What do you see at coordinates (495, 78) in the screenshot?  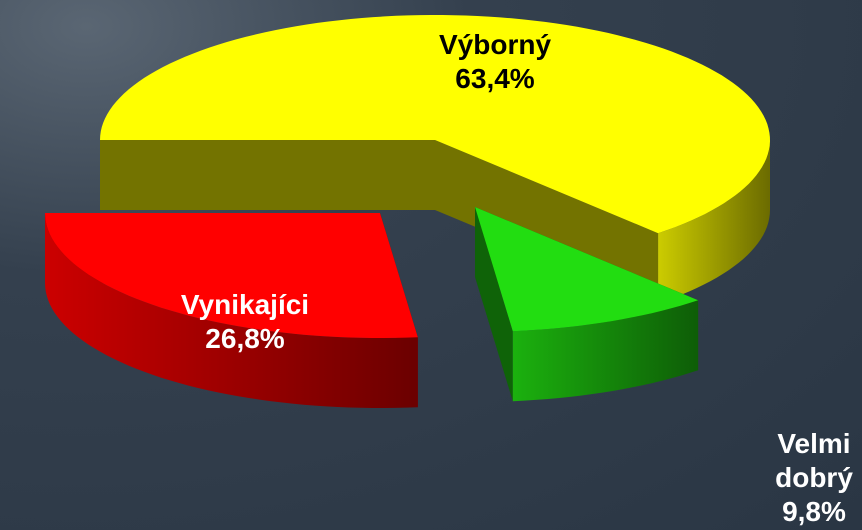 I see `value-label: 63,4%` at bounding box center [495, 78].